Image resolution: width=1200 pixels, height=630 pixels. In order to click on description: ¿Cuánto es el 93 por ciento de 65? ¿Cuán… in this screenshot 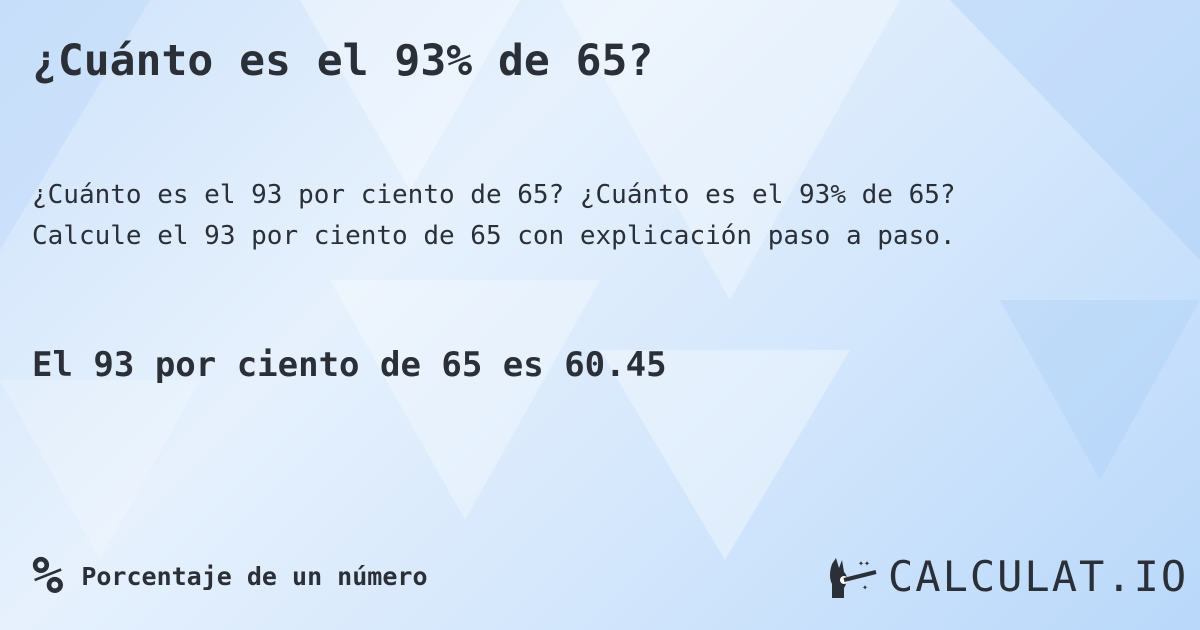, I will do `click(494, 216)`.